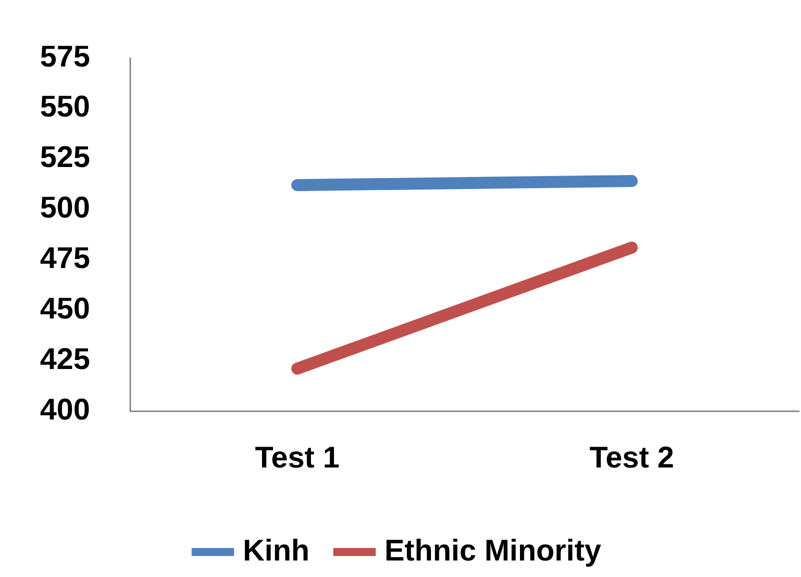  Describe the element at coordinates (297, 457) in the screenshot. I see `x-tick-label: Test 1` at that location.